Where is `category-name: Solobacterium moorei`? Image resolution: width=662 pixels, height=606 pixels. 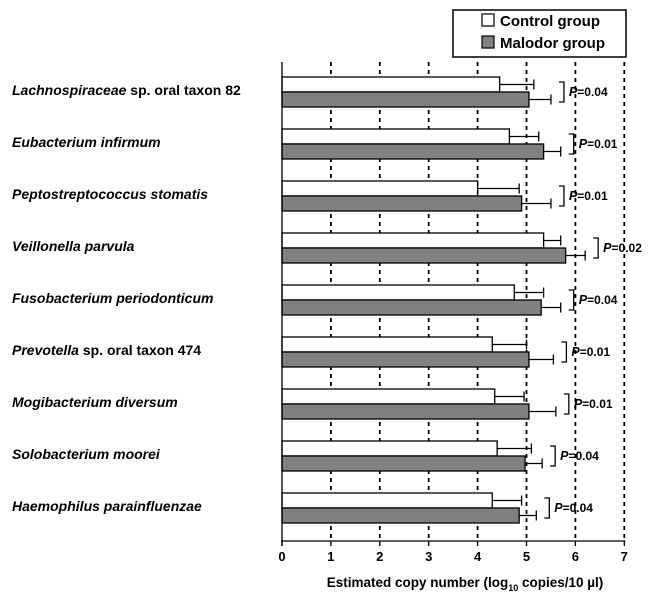 category-name: Solobacterium moorei is located at coordinates (86, 454).